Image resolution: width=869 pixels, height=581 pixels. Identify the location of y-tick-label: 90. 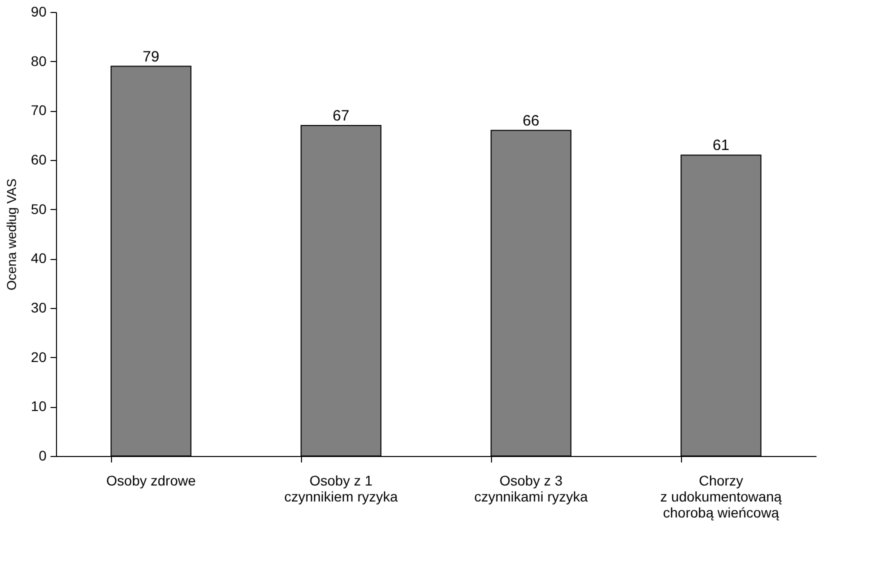
(38, 12).